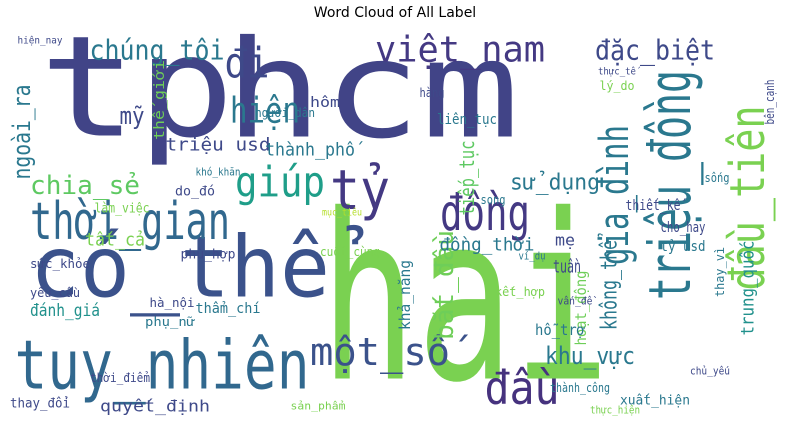  What do you see at coordinates (565, 240) in the screenshot?
I see `word: mẹ` at bounding box center [565, 240].